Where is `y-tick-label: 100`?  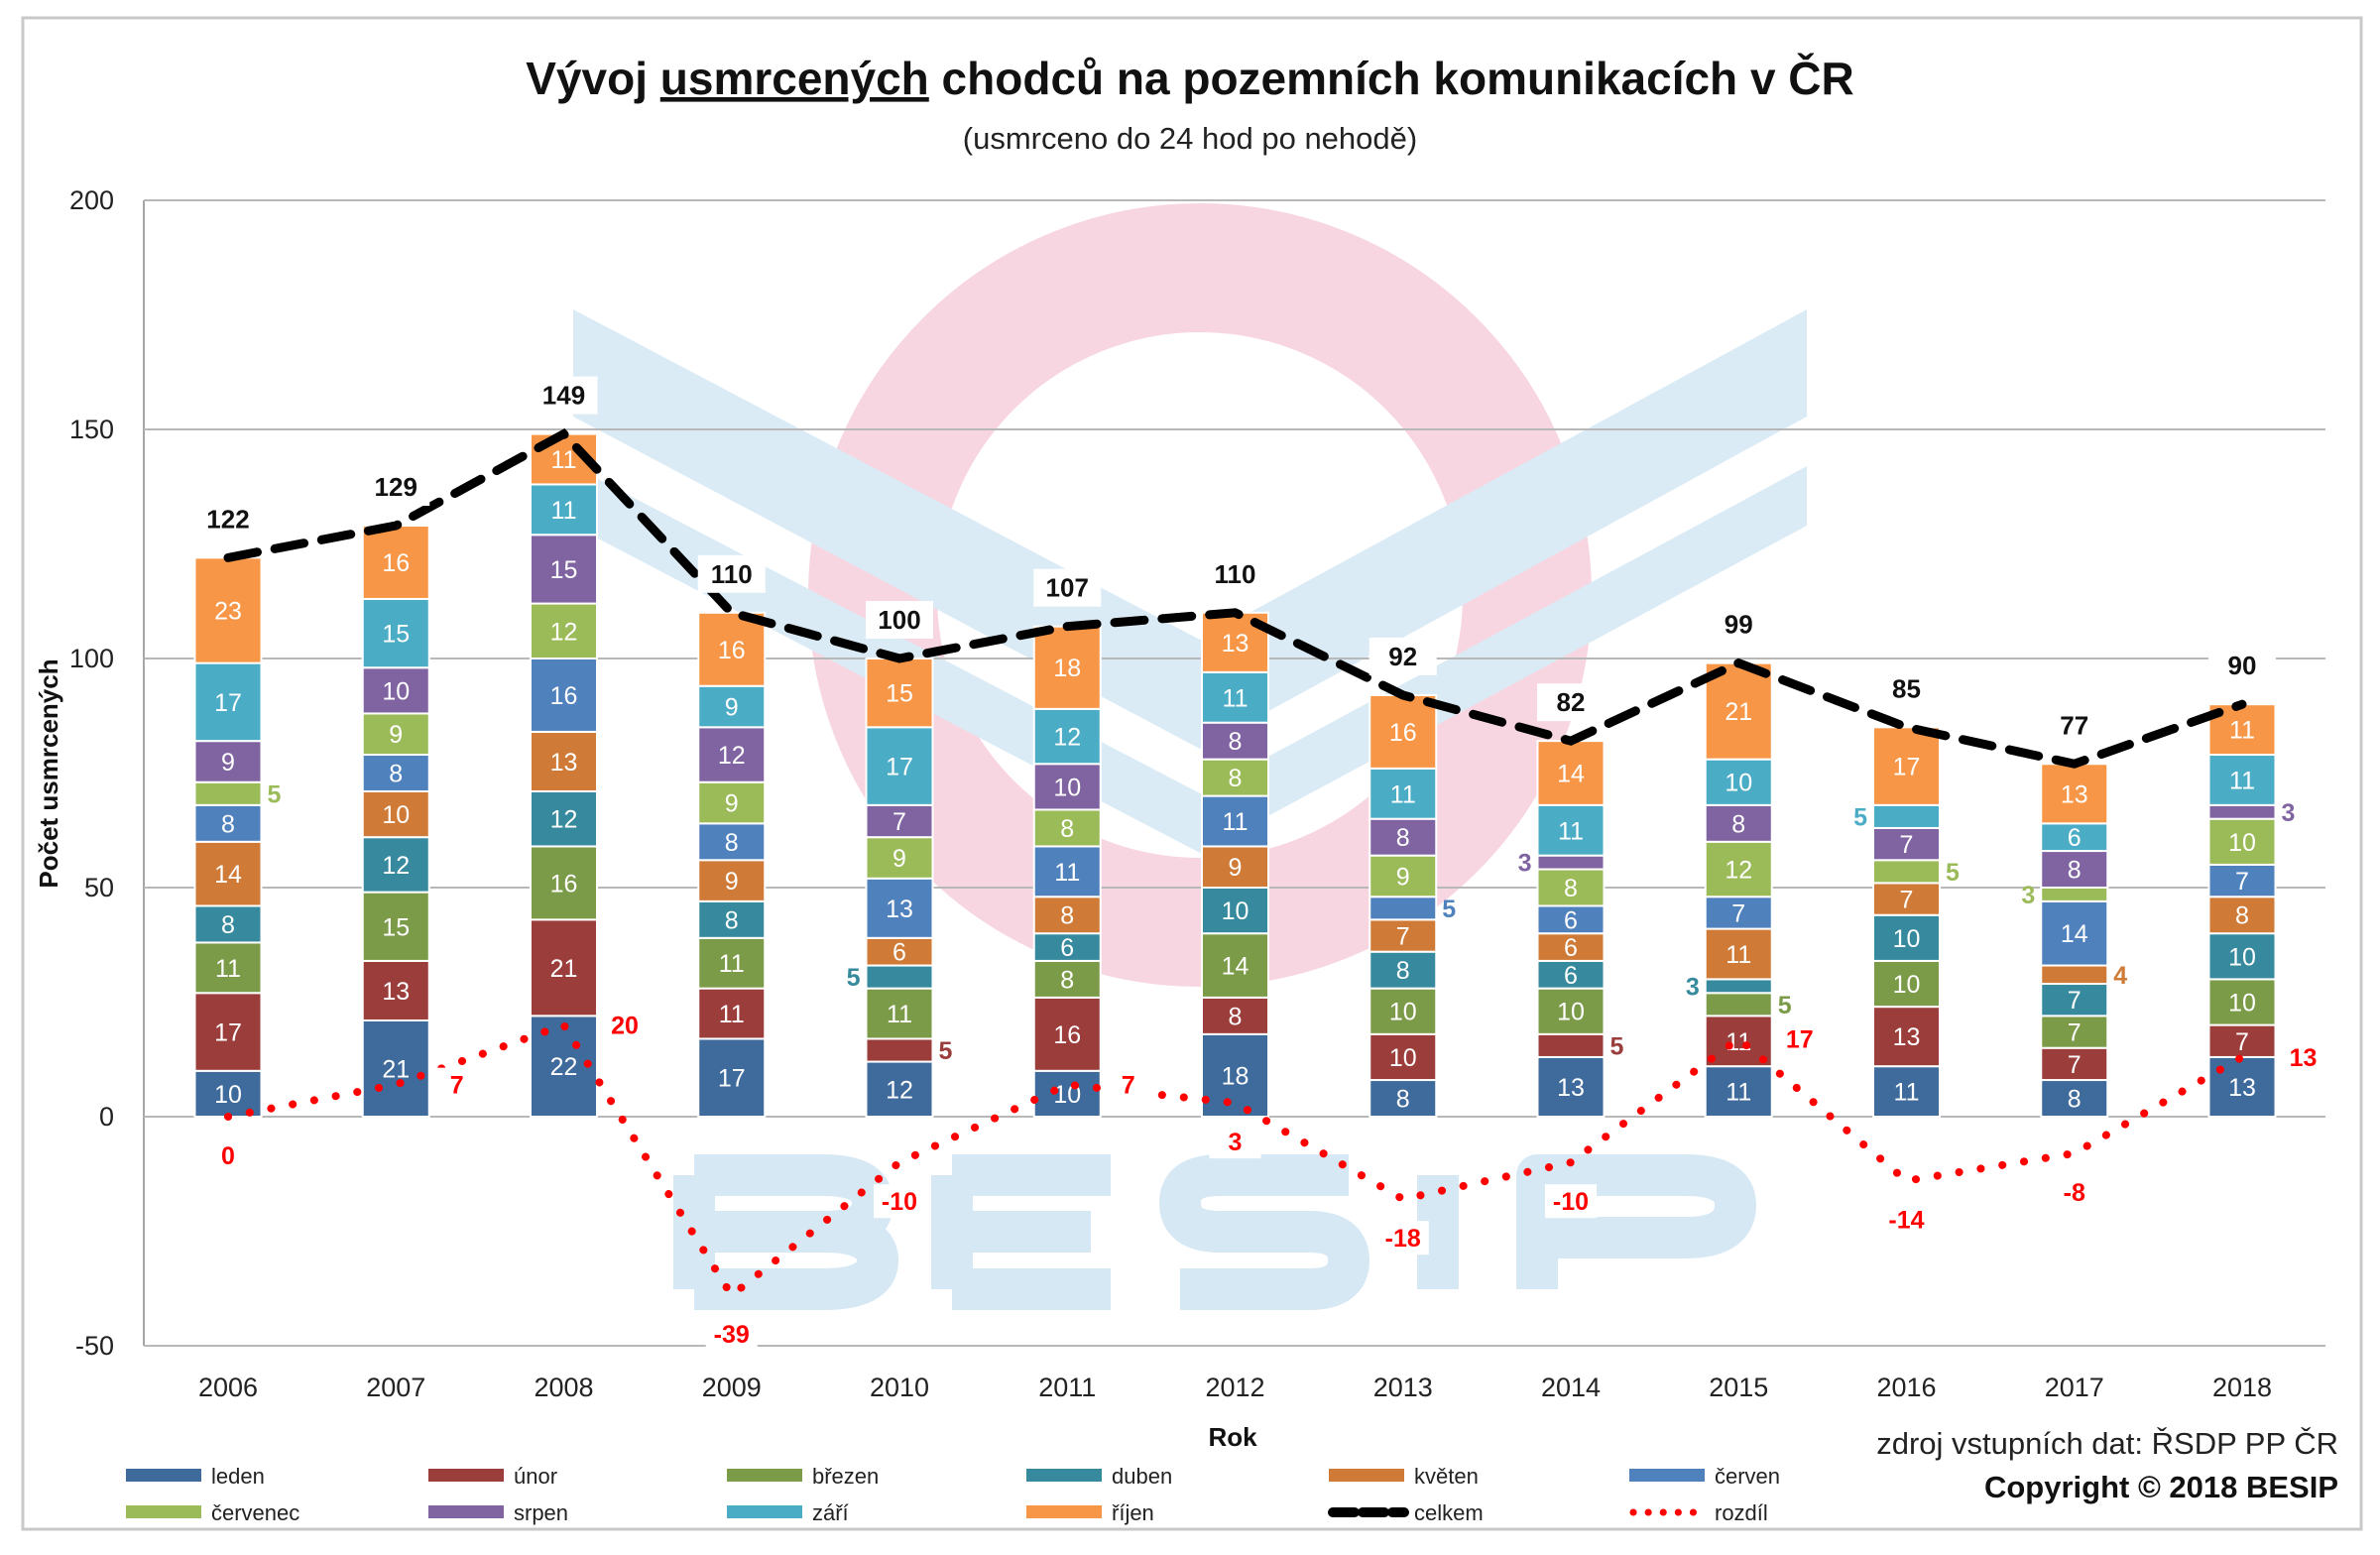 y-tick-label: 100 is located at coordinates (91, 658).